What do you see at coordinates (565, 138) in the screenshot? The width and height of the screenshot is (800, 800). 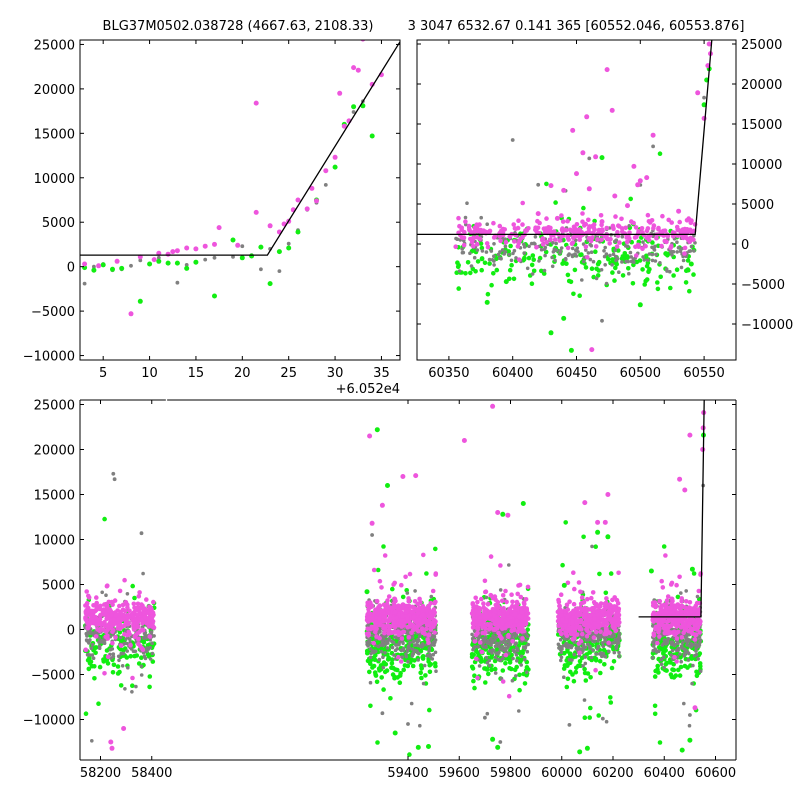 I see `model-line` at bounding box center [565, 138].